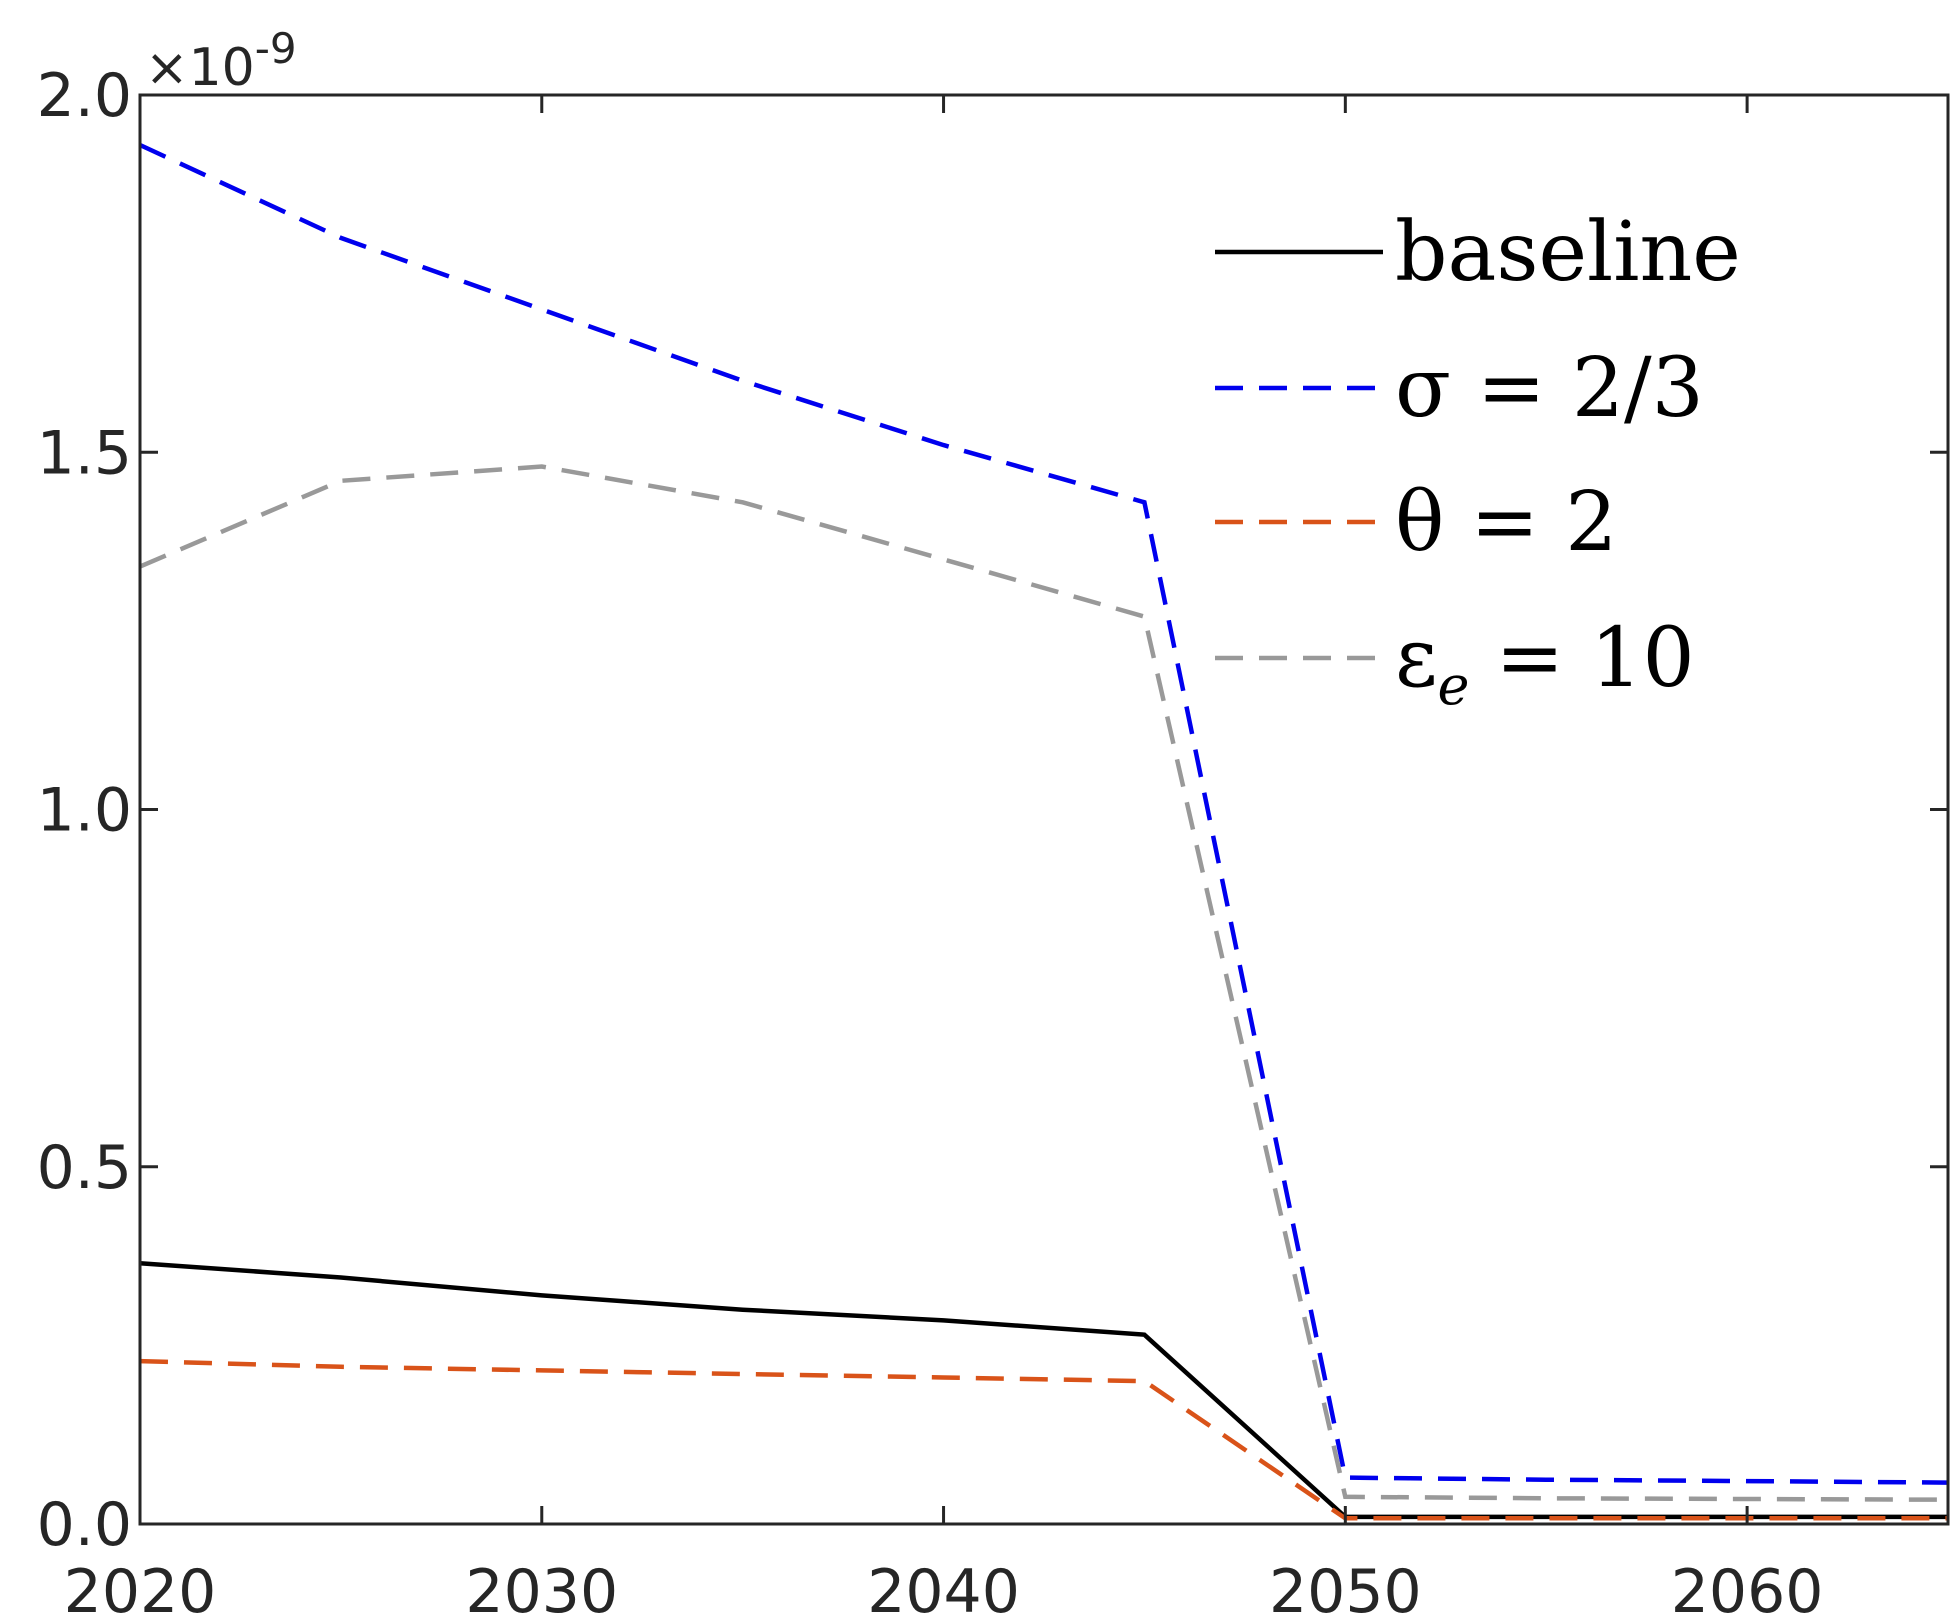  What do you see at coordinates (84, 1525) in the screenshot?
I see `y-tick-label: 0.0` at bounding box center [84, 1525].